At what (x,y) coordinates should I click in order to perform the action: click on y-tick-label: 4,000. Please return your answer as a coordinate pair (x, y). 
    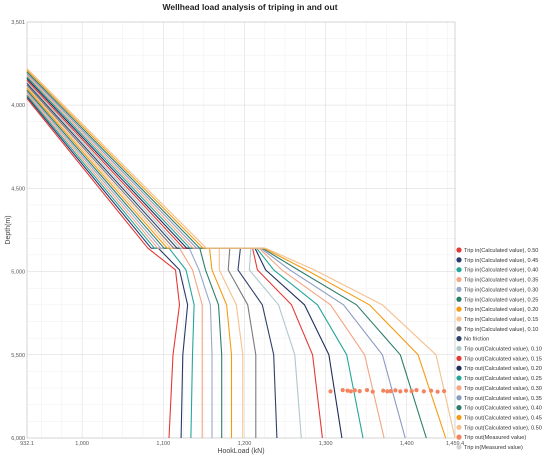
    Looking at the image, I should click on (18, 106).